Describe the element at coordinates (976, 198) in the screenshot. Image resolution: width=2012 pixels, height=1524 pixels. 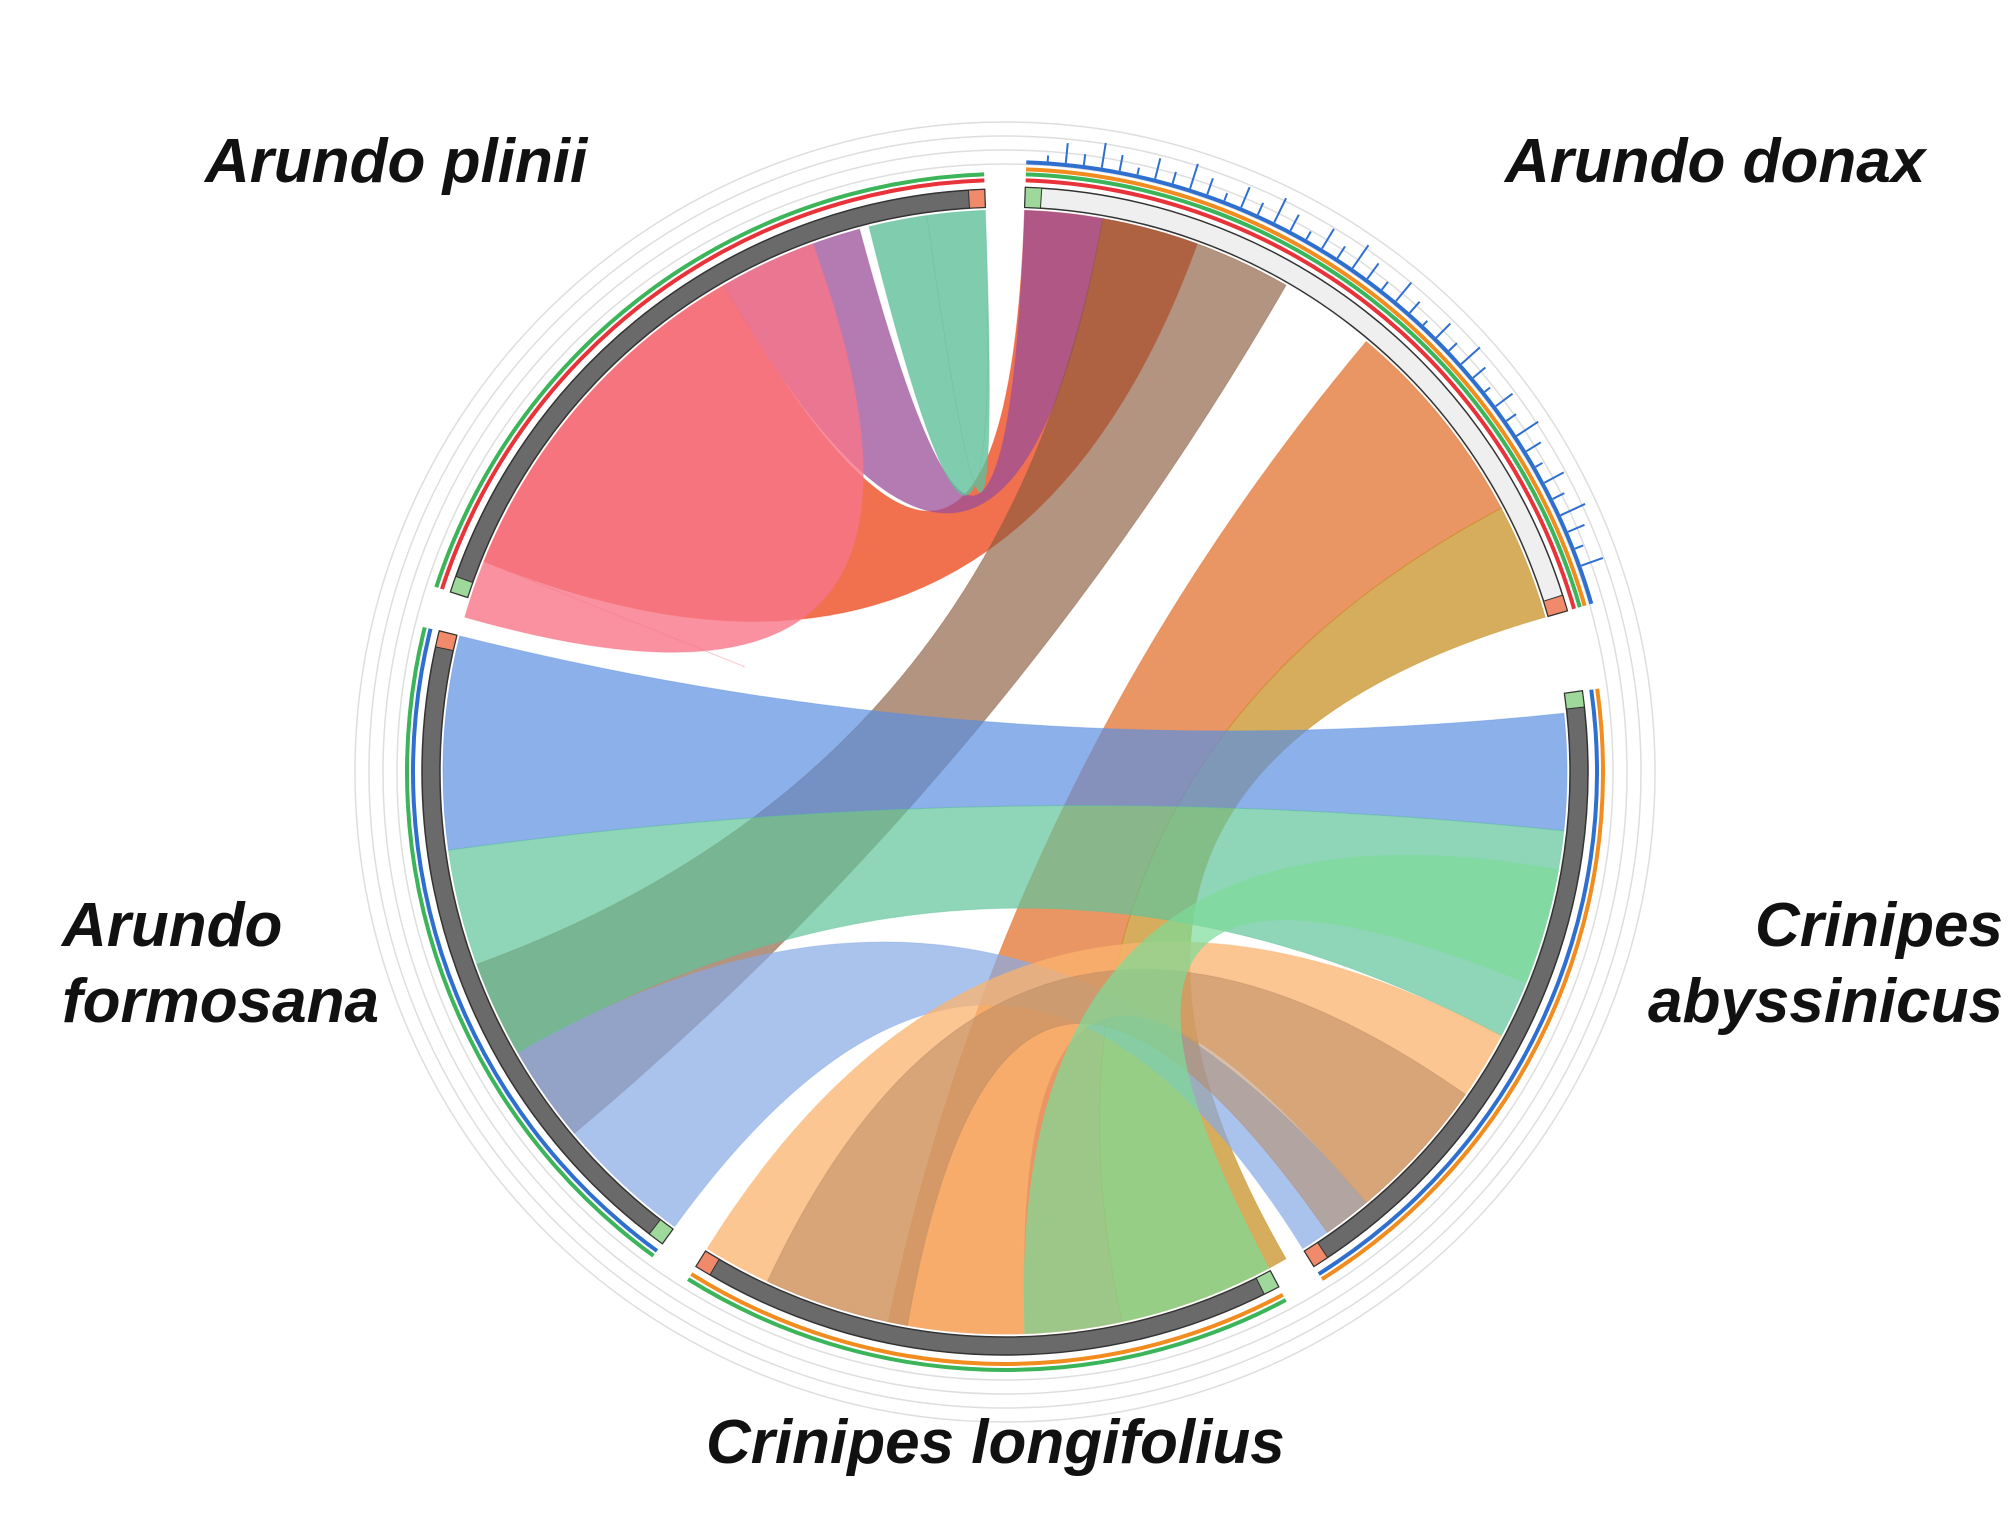
I see `ideogram-end-cap-plinii` at that location.